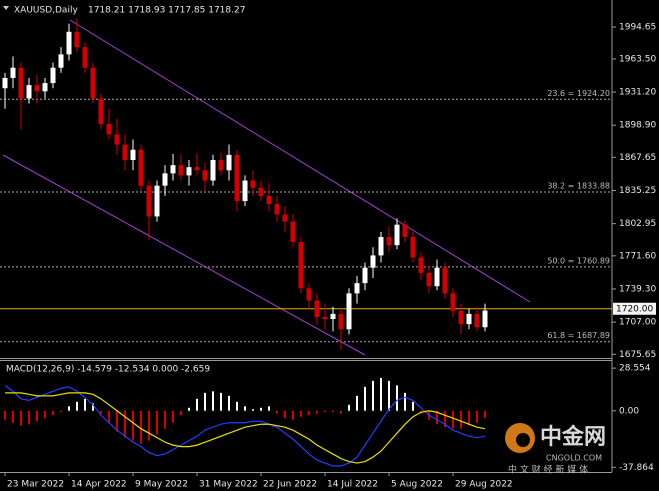 The image size is (659, 491). What do you see at coordinates (46, 11) in the screenshot?
I see `symbol-title: XAUUSD,Daily` at bounding box center [46, 11].